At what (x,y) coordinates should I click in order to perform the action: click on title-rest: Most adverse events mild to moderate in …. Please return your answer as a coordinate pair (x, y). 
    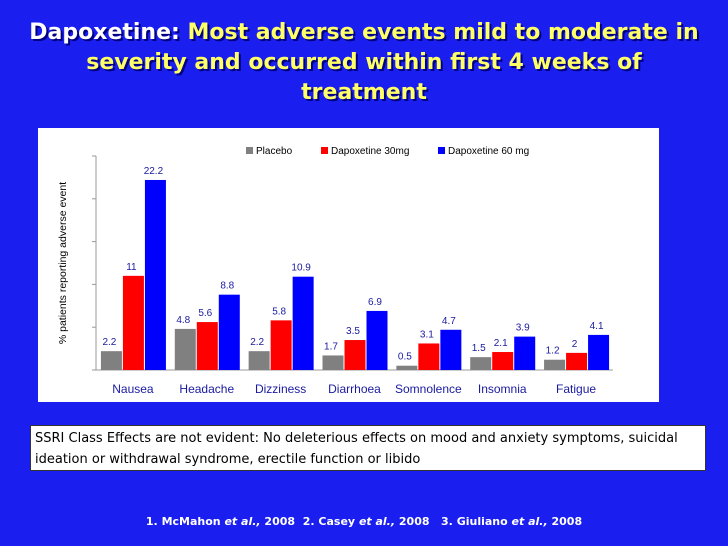
    Looking at the image, I should click on (392, 62).